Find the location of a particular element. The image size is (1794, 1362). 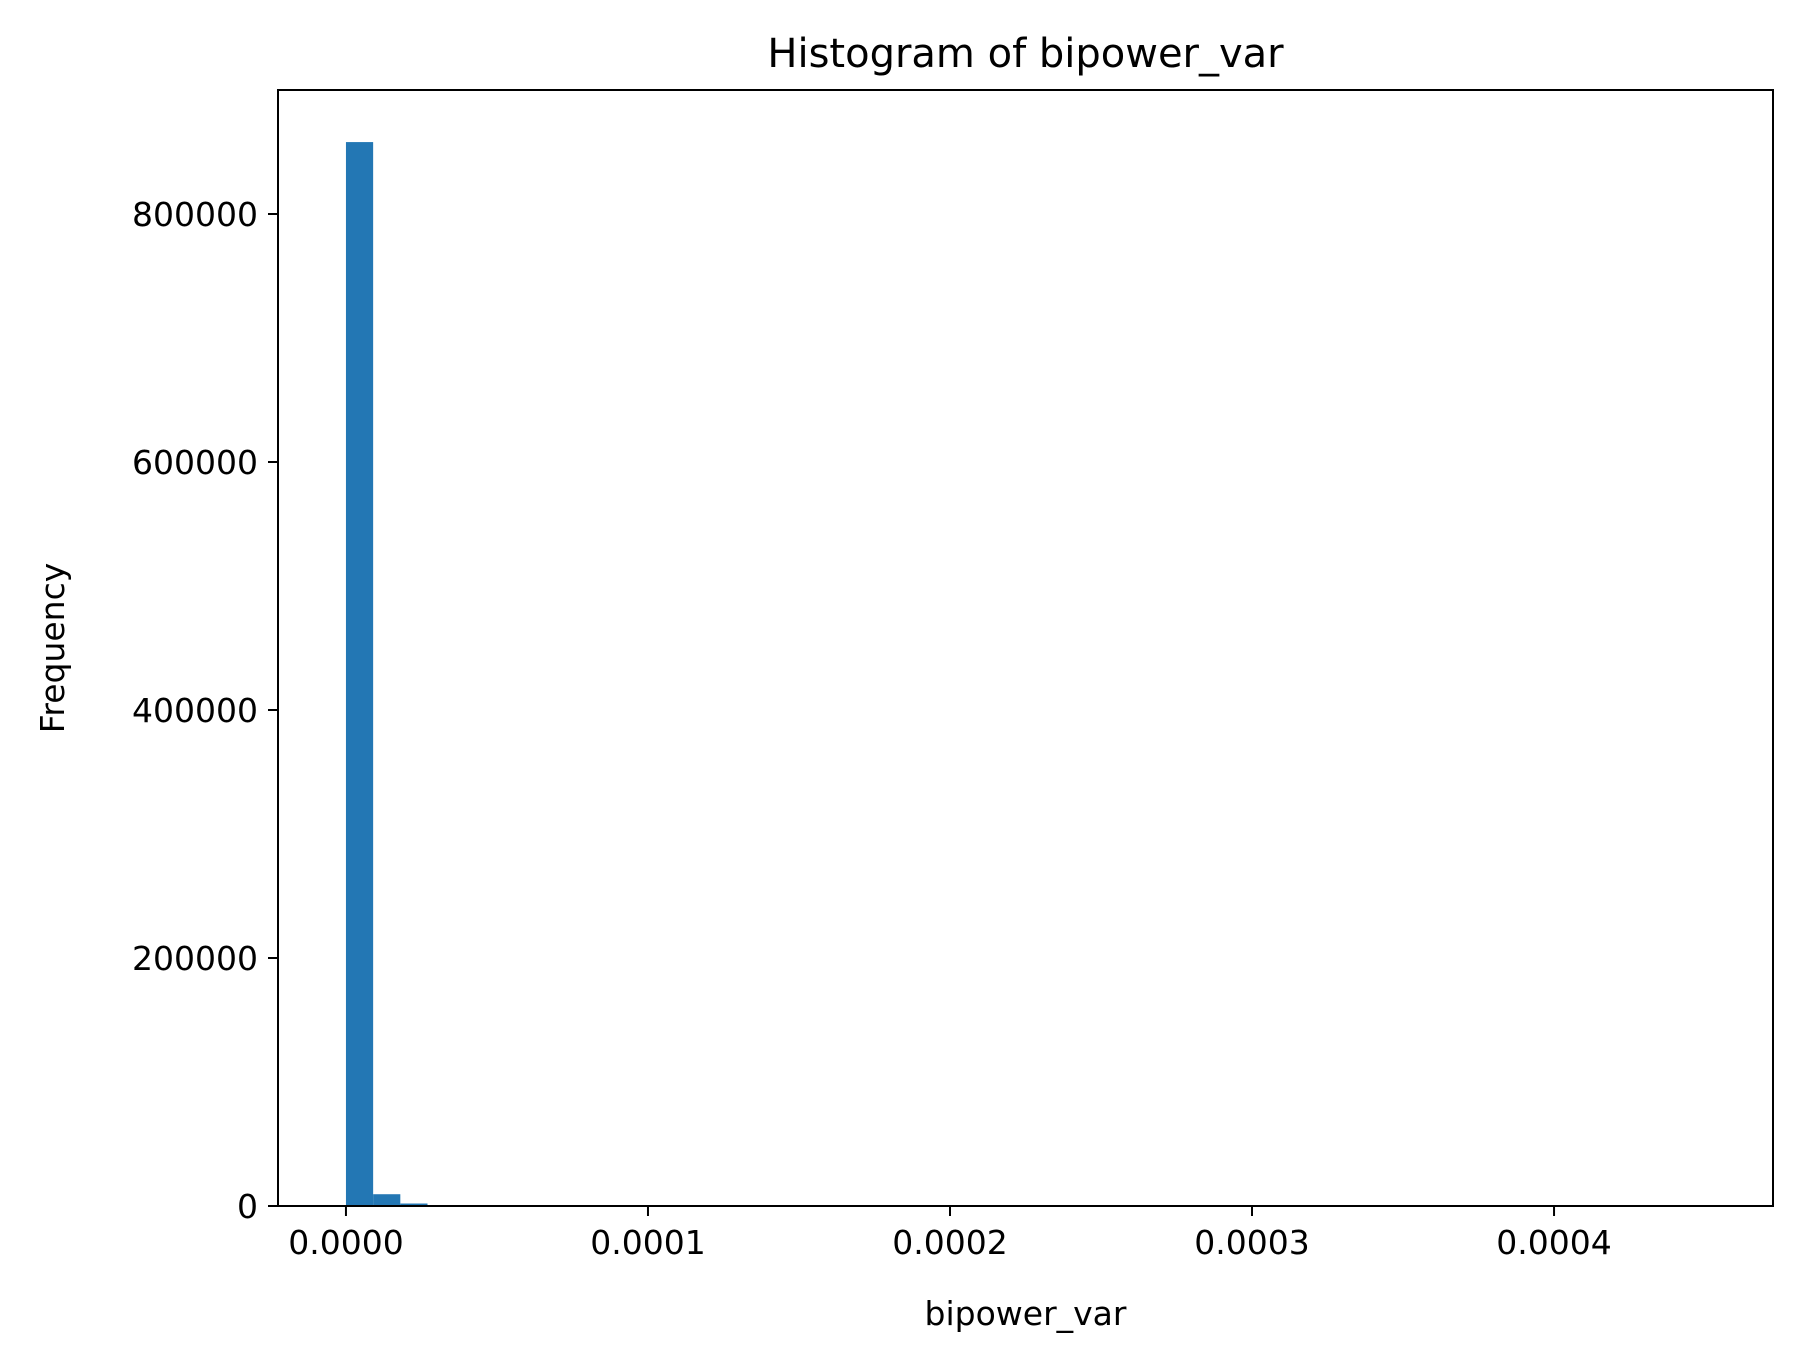

y-axis-label: Frequency is located at coordinates (52, 648).